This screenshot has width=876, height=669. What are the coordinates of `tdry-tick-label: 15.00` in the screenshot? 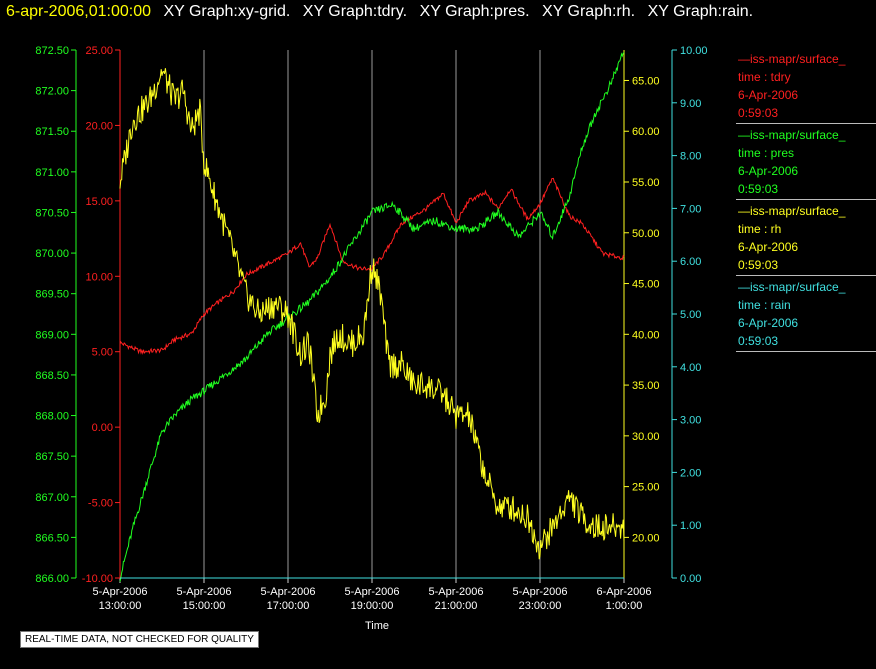 It's located at (99, 202).